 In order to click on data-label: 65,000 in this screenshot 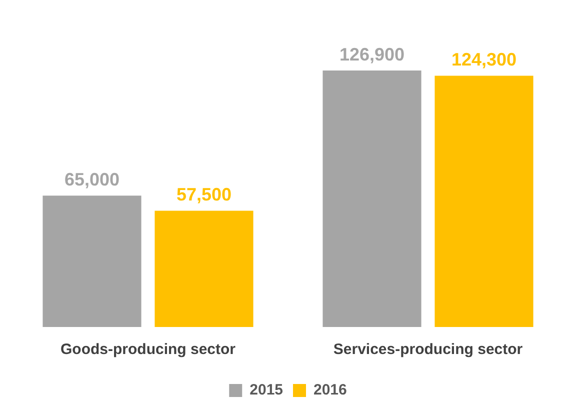, I will do `click(92, 180)`.